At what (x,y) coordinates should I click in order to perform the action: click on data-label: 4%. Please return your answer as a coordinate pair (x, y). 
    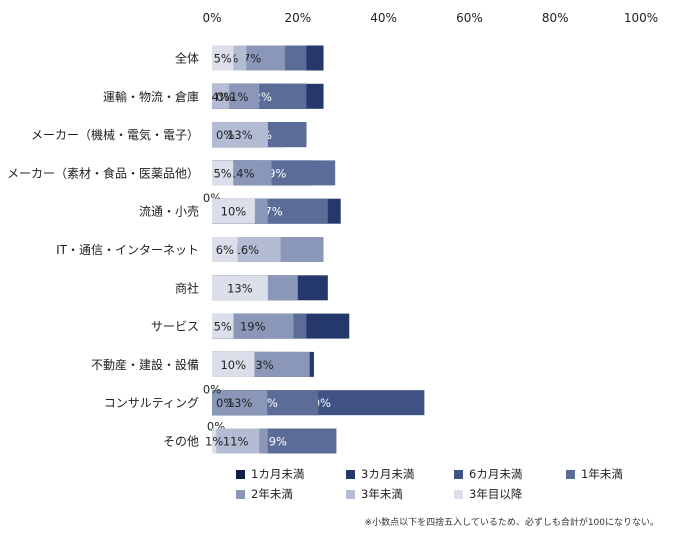
    Looking at the image, I should click on (220, 97).